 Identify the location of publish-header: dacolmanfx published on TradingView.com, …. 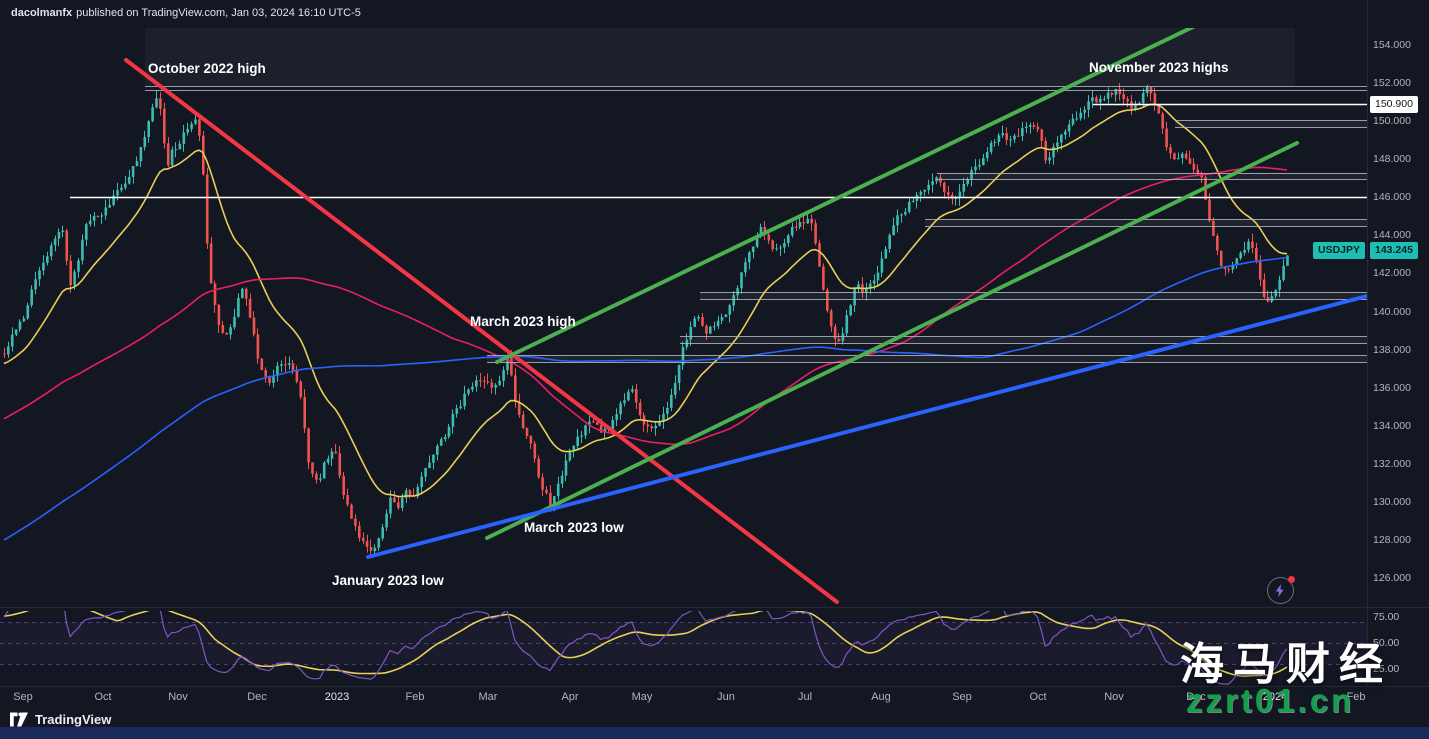
(186, 13).